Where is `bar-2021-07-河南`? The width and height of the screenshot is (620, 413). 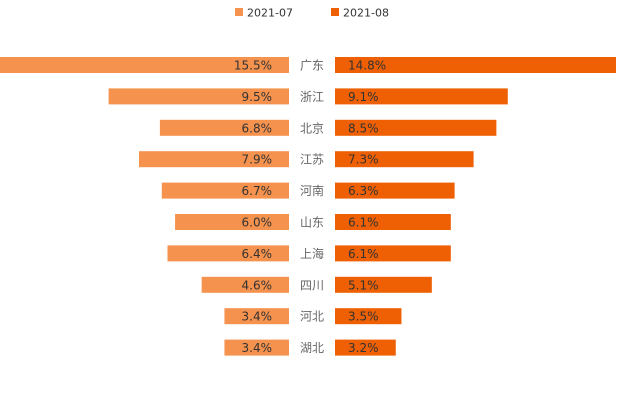
bar-2021-07-河南 is located at coordinates (225, 190).